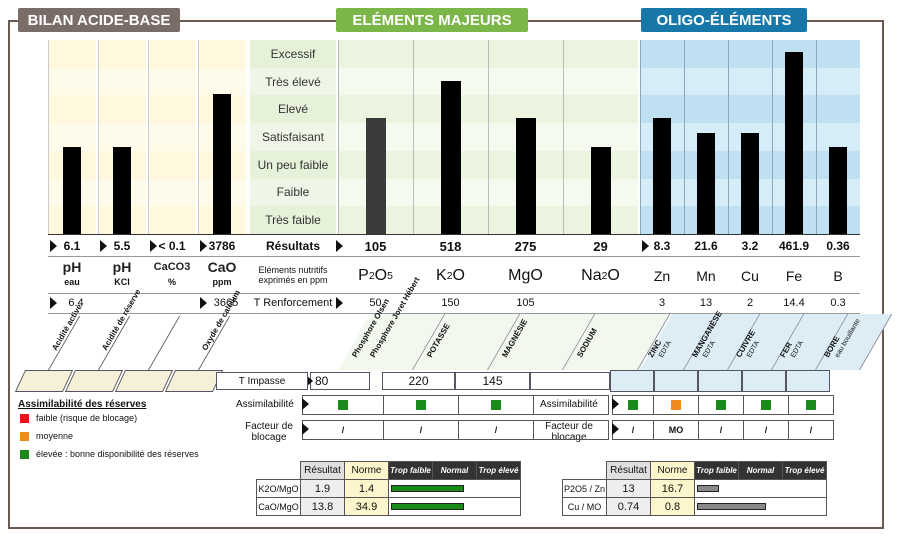  I want to click on ratio-cell: 1.9, so click(322, 488).